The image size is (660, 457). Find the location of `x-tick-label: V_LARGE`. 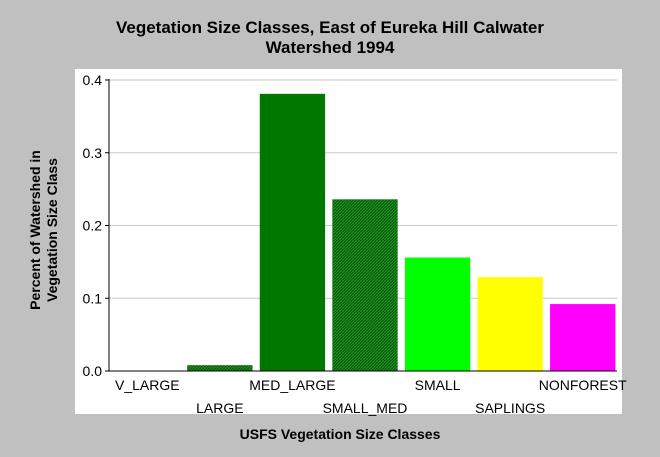

x-tick-label: V_LARGE is located at coordinates (147, 385).